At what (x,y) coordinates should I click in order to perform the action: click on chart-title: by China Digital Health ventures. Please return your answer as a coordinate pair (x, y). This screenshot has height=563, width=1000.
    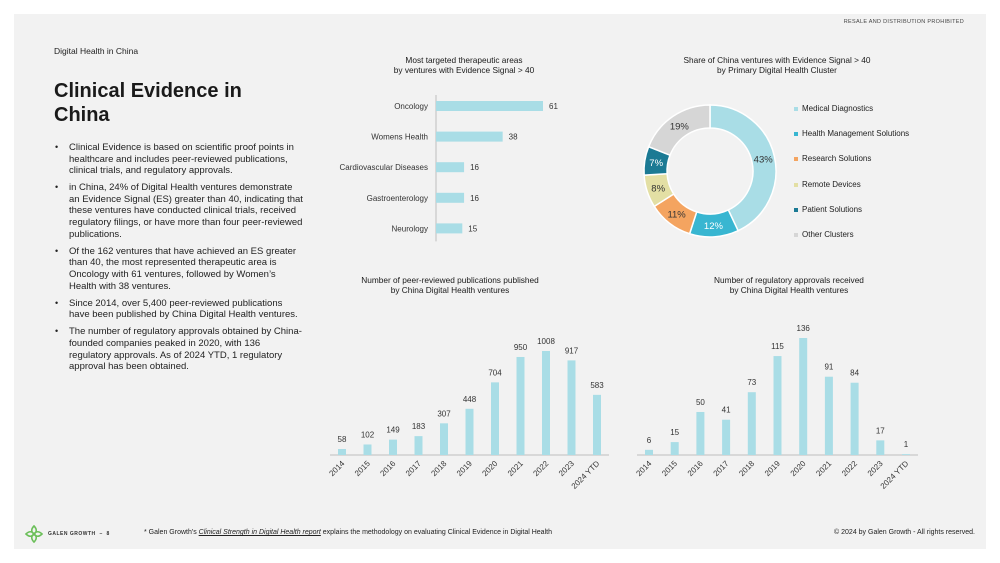
    Looking at the image, I should click on (450, 290).